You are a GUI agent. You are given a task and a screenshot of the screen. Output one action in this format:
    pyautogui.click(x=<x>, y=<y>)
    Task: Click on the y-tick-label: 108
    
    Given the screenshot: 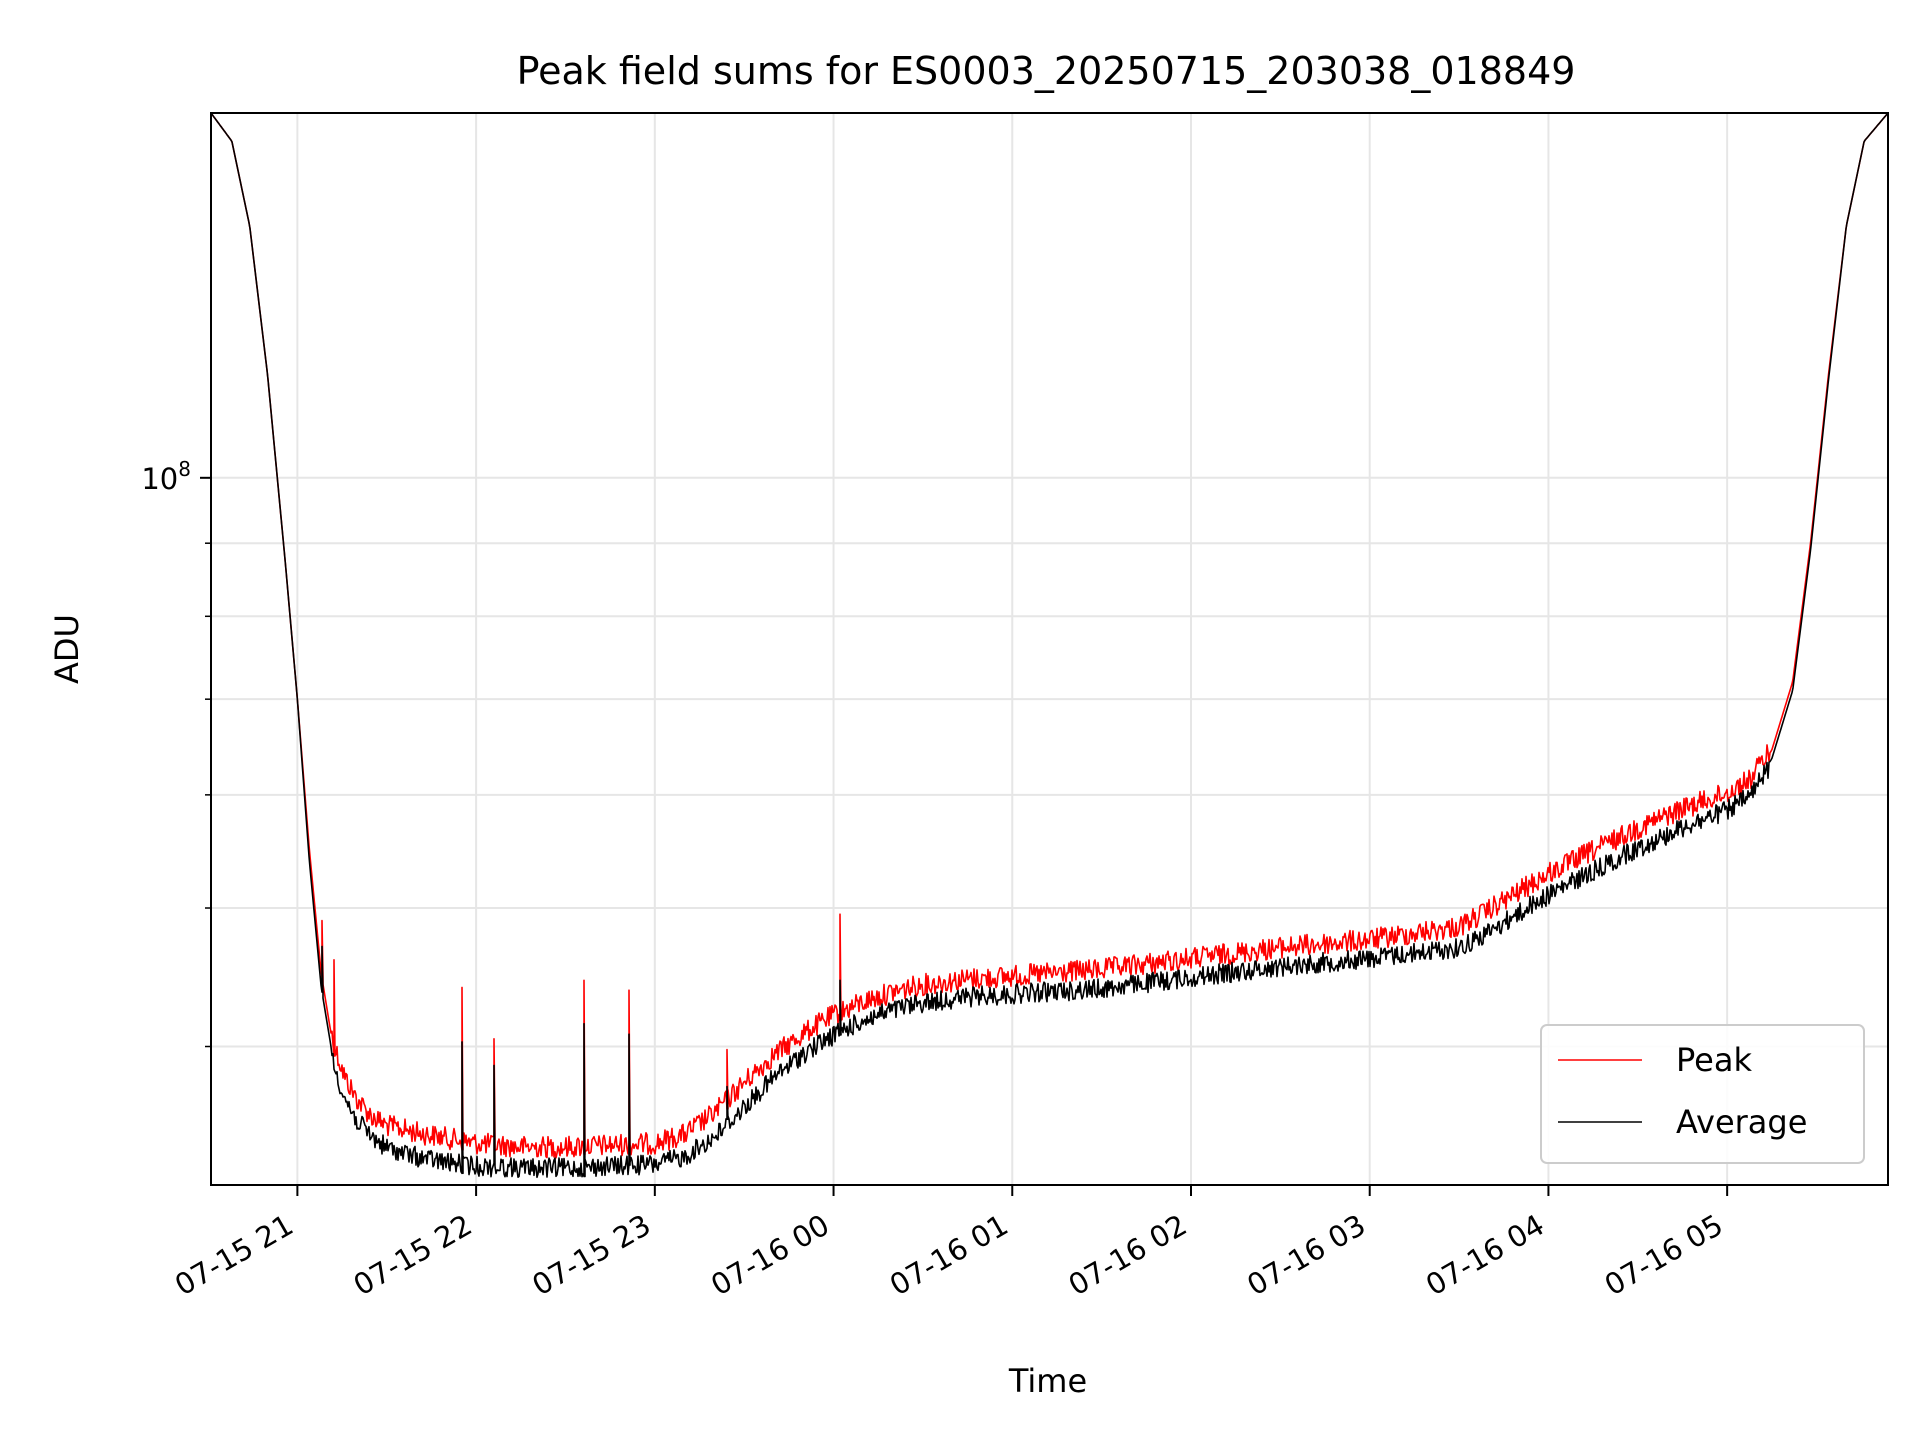 What is the action you would take?
    pyautogui.click(x=166, y=476)
    